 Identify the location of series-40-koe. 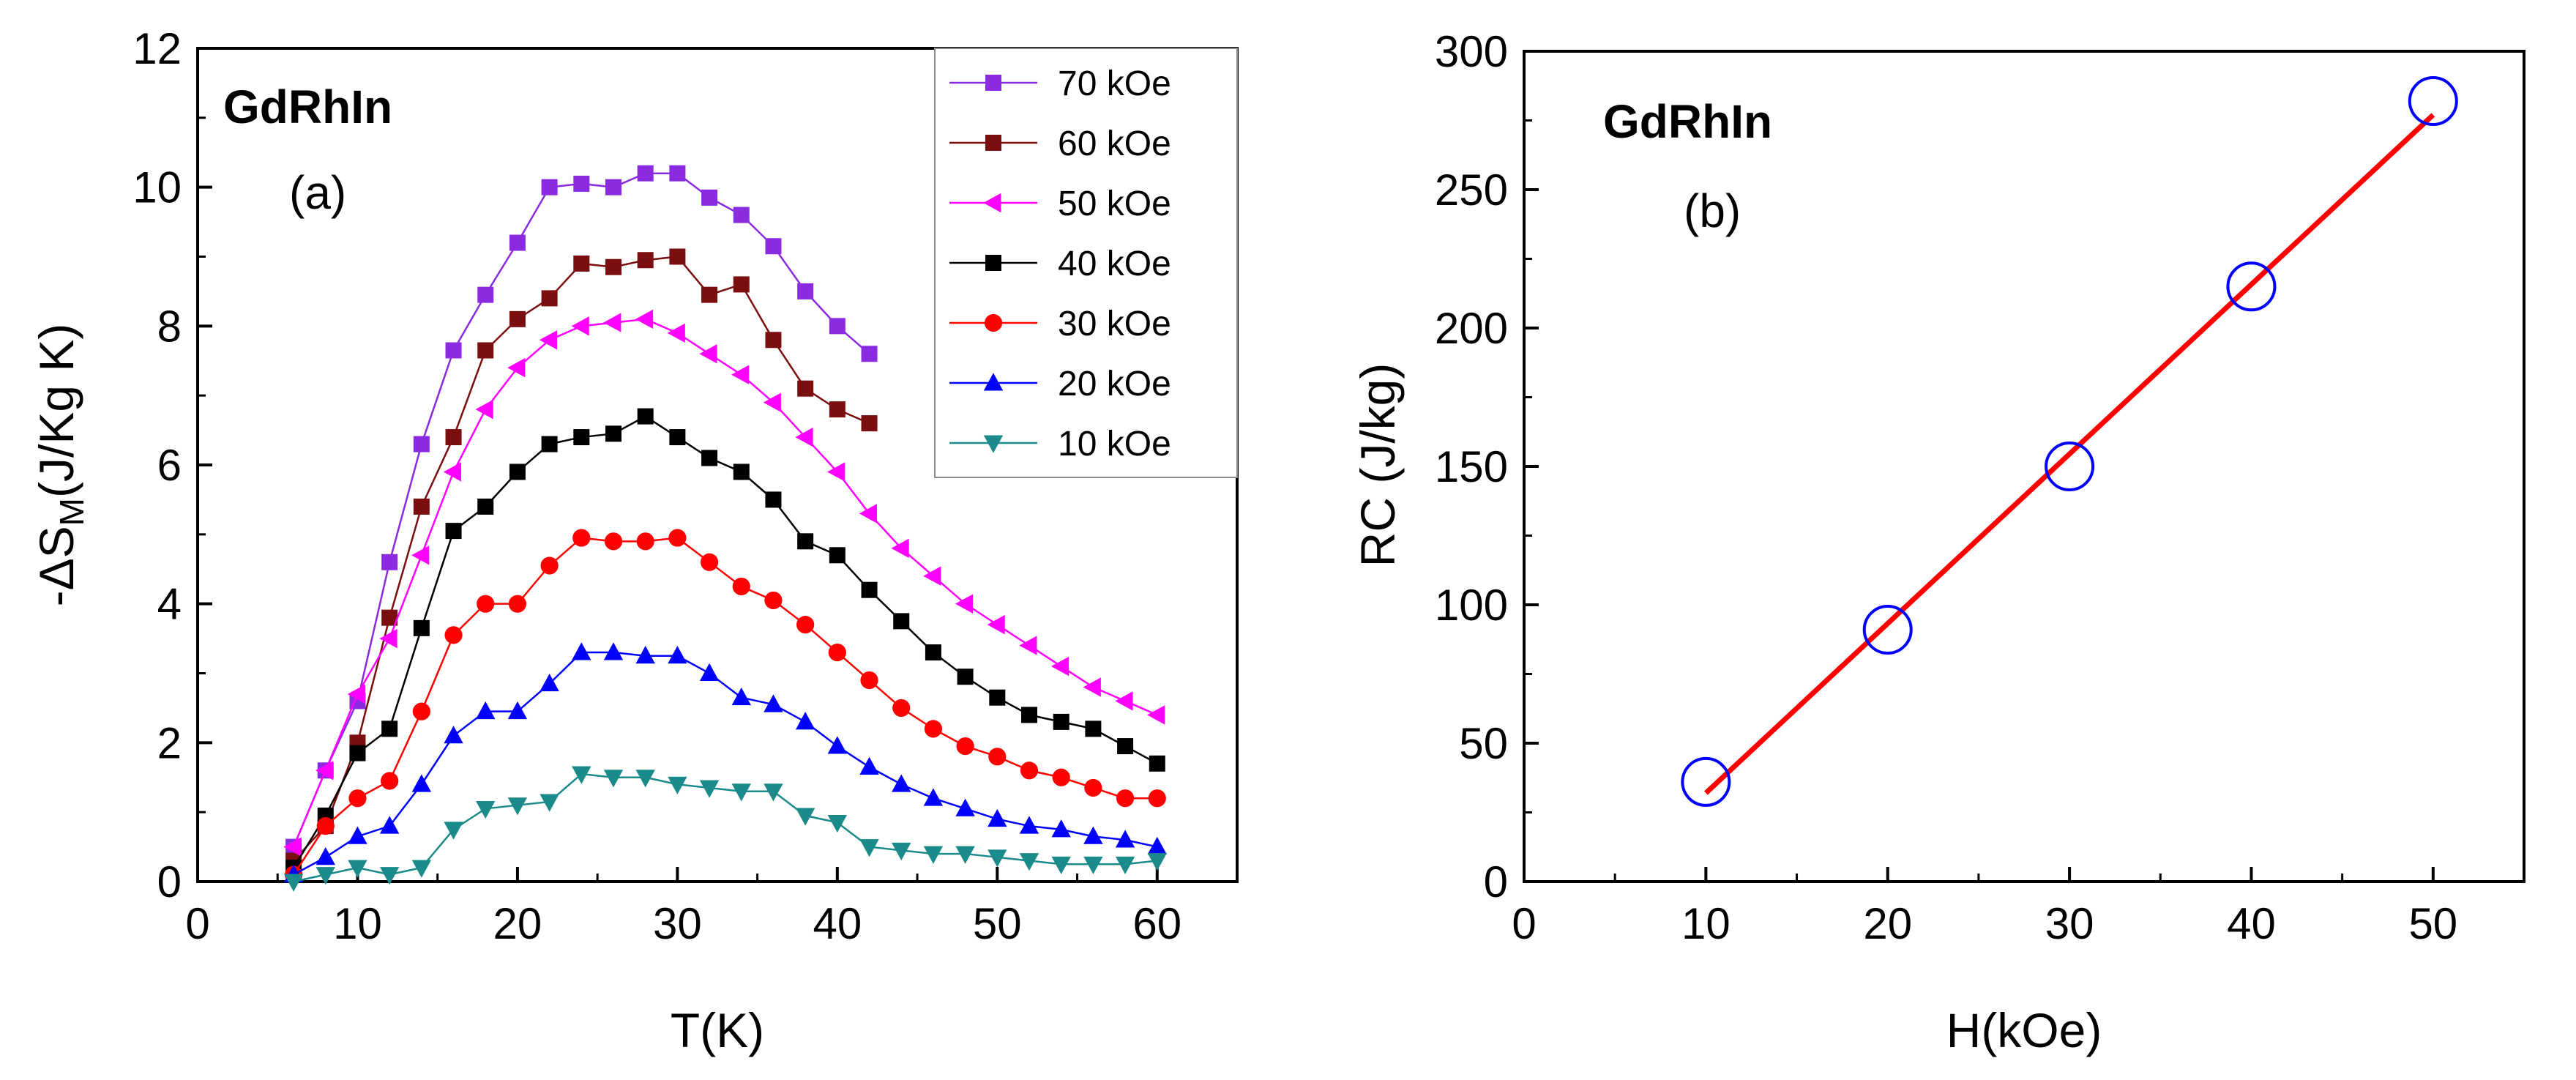
(725, 642).